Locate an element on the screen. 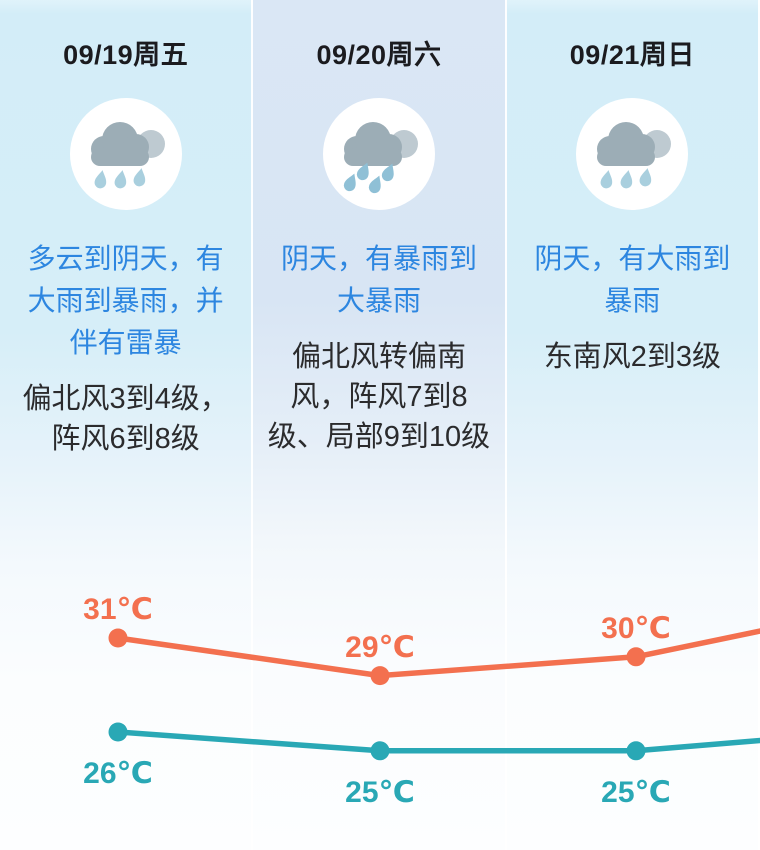  wind-description: 东南风2到3级 is located at coordinates (632, 357).